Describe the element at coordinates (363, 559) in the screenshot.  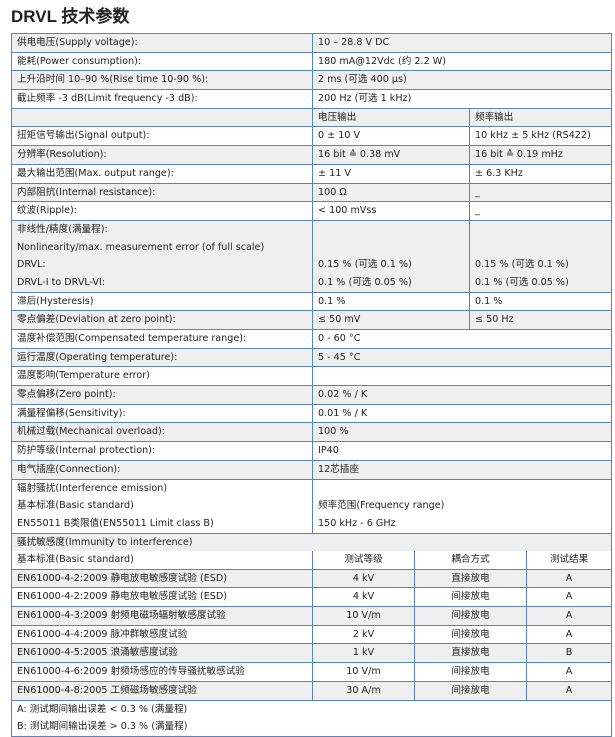
I see `emc-cell-text: 测试等级` at that location.